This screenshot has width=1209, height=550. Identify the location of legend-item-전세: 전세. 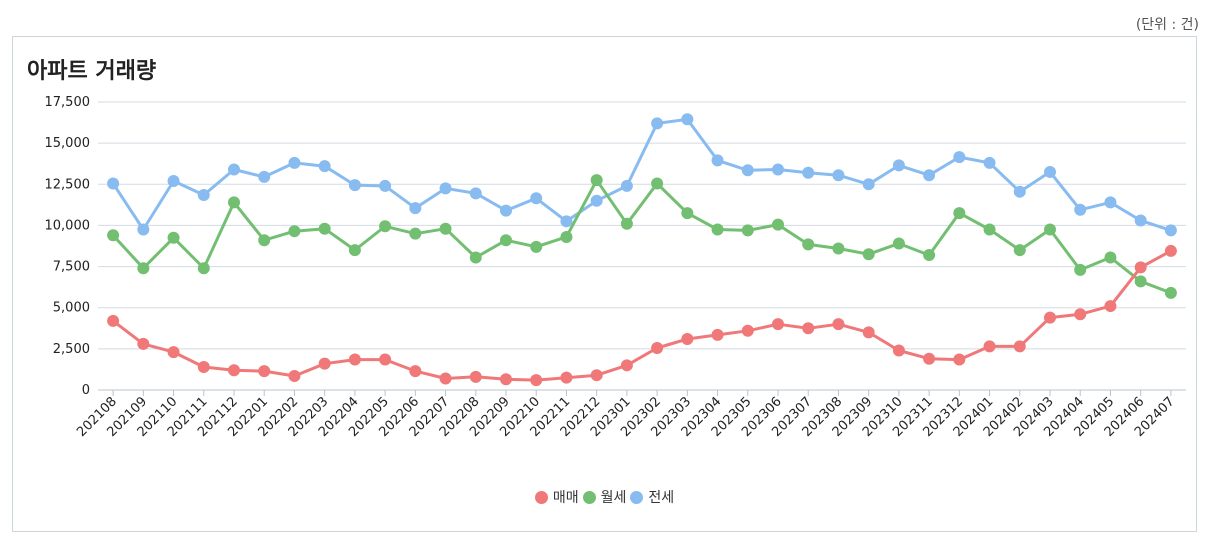
(652, 497).